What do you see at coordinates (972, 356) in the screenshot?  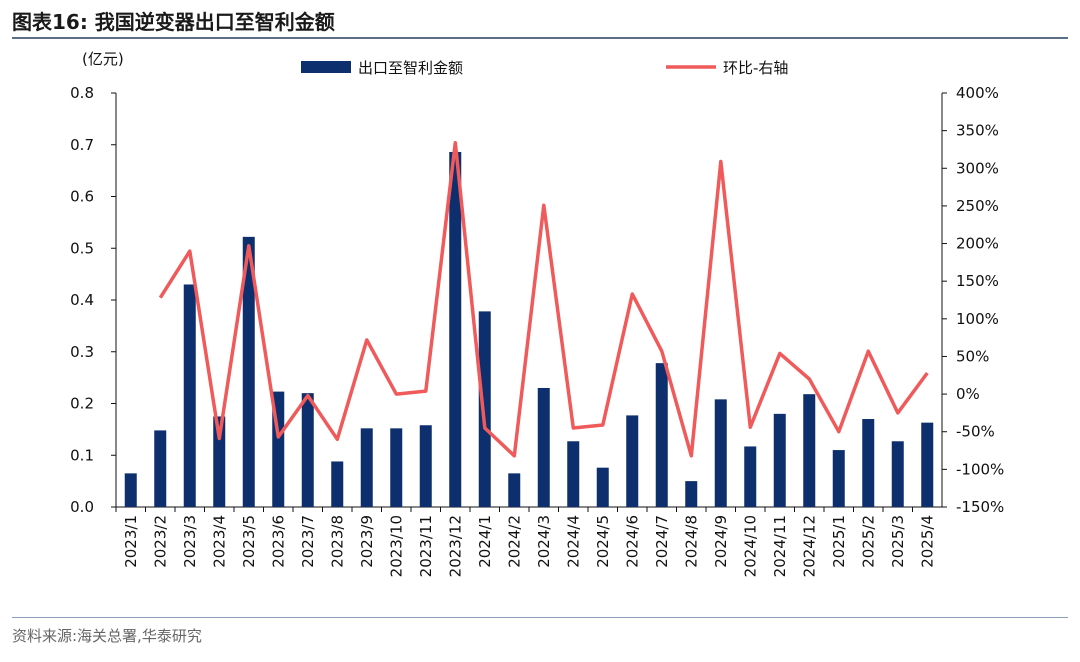 I see `right-tick-label: 50%` at bounding box center [972, 356].